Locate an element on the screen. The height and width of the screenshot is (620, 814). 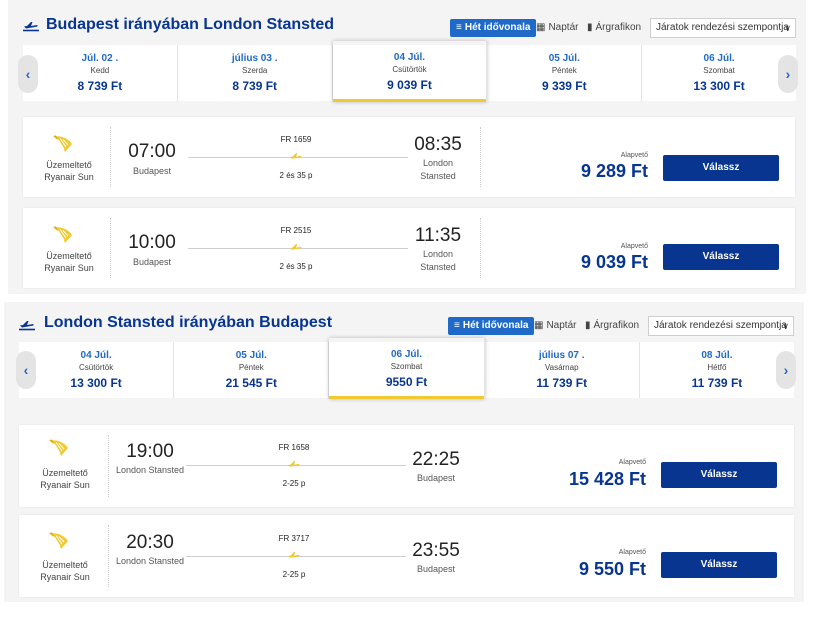
flight-duration: 2-25 p is located at coordinates (294, 574).